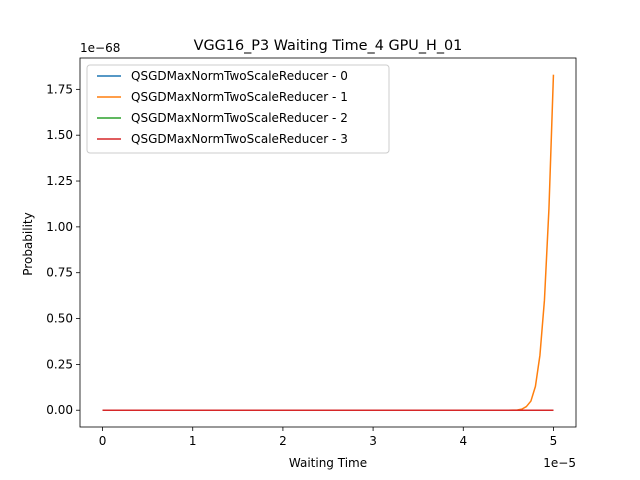  I want to click on x-tick-label: 2, so click(283, 441).